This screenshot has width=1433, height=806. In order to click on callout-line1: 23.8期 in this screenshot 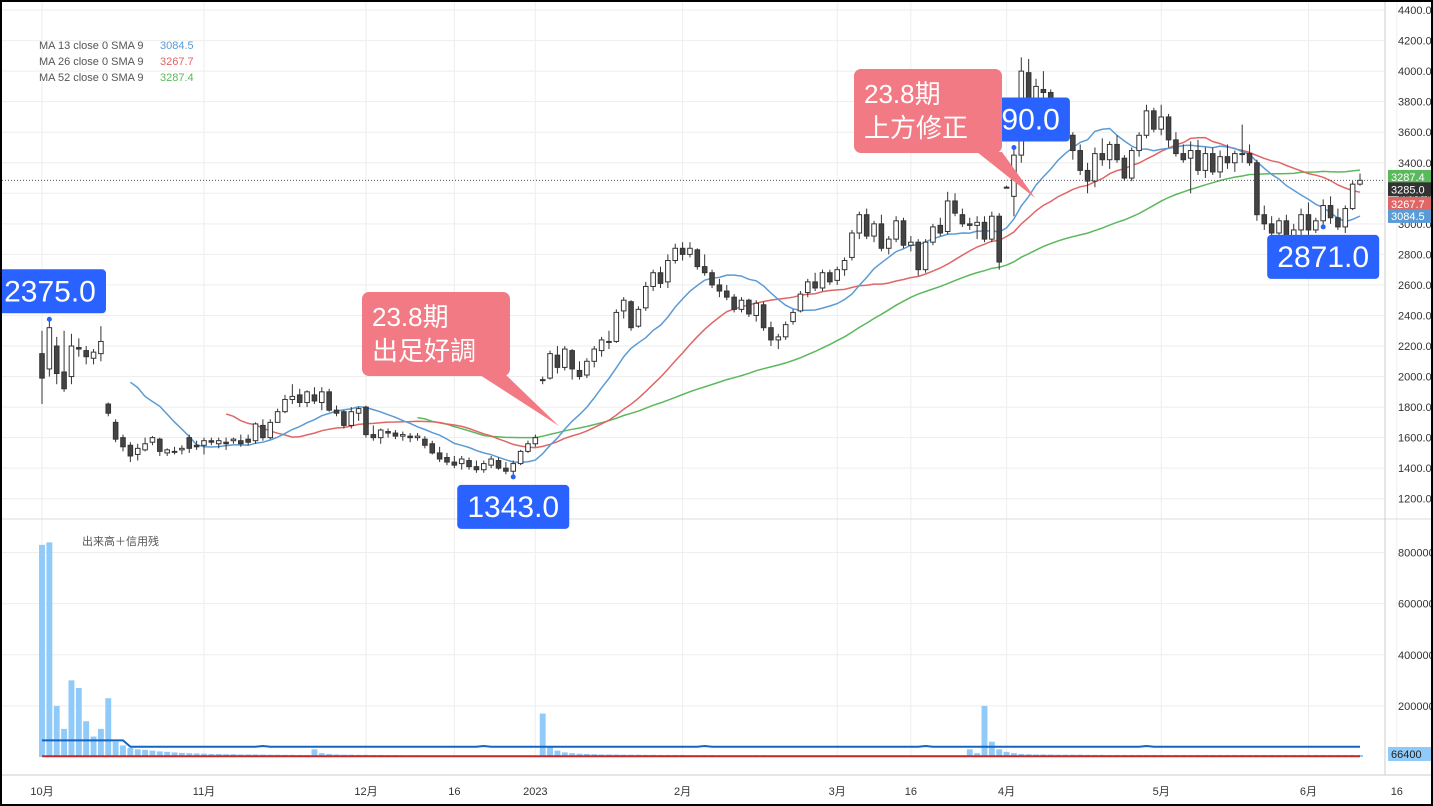, I will do `click(902, 94)`.